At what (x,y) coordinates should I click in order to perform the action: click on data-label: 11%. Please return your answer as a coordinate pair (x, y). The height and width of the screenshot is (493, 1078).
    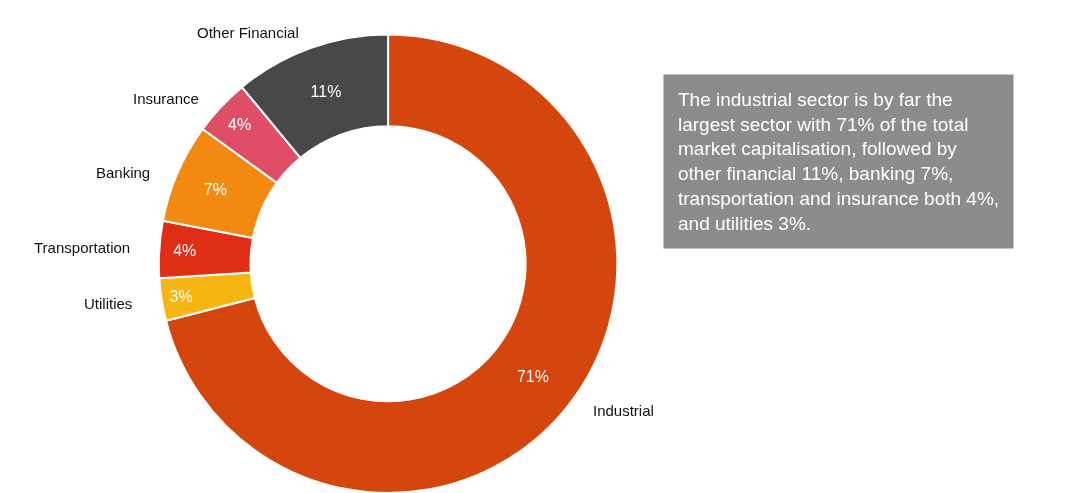
    Looking at the image, I should click on (326, 91).